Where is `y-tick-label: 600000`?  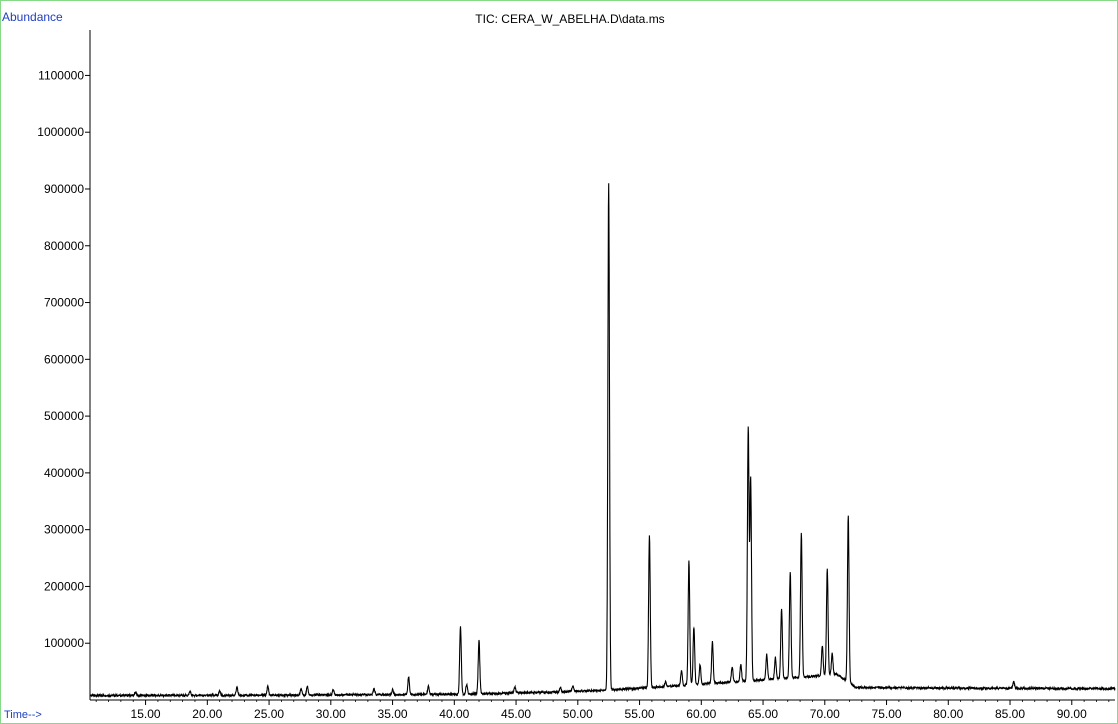
y-tick-label: 600000 is located at coordinates (64, 359).